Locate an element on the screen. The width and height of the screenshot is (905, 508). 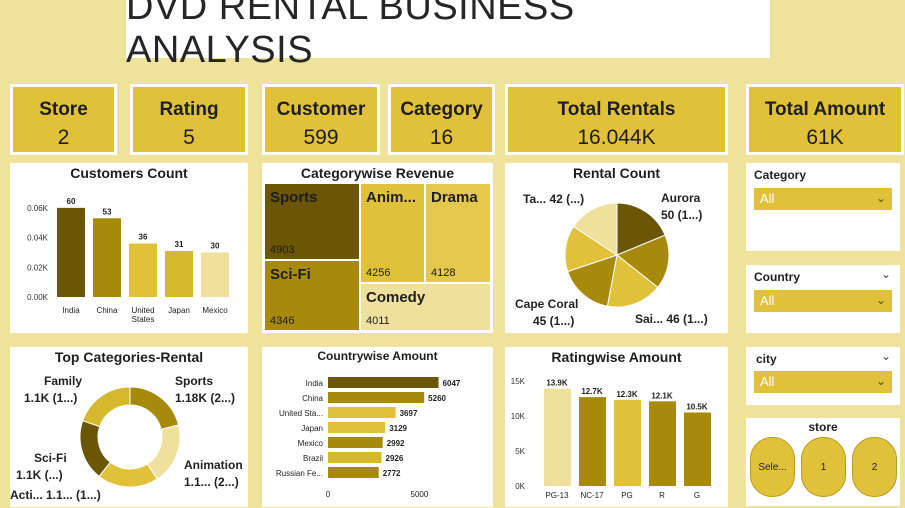
kpi-store: Store 2 is located at coordinates (63, 119).